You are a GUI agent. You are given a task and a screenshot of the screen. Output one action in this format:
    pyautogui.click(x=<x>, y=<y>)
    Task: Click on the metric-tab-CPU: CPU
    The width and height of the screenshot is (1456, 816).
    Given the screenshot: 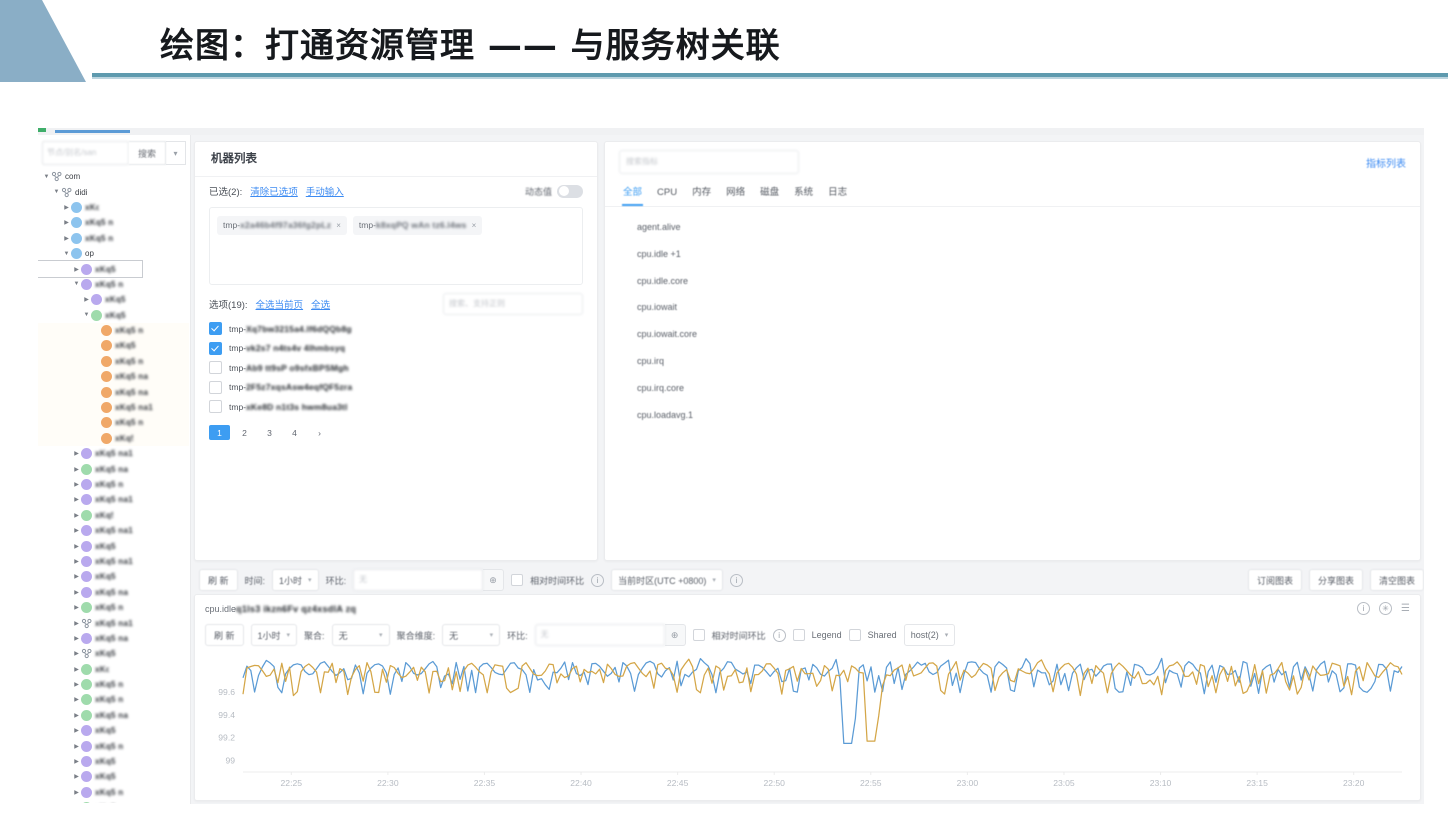 What is the action you would take?
    pyautogui.click(x=667, y=192)
    